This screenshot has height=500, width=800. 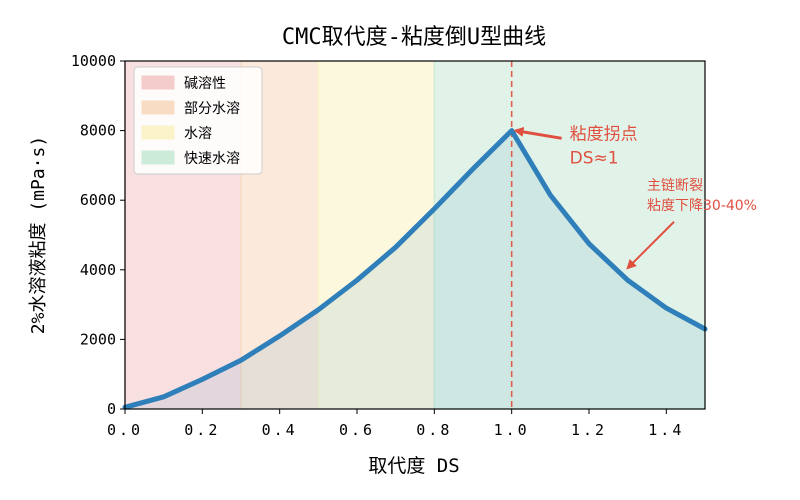 What do you see at coordinates (205, 84) in the screenshot?
I see `legend-label: 碱溶性` at bounding box center [205, 84].